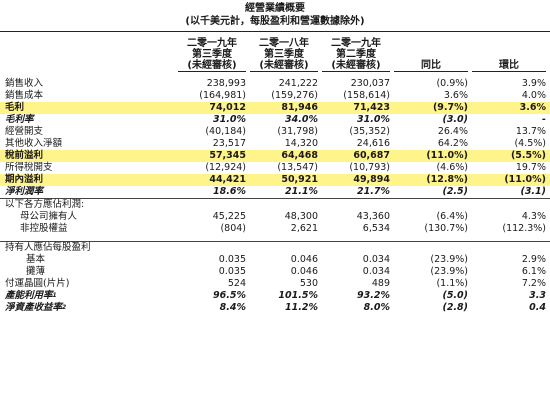 Image resolution: width=550 pixels, height=401 pixels. What do you see at coordinates (24, 83) in the screenshot?
I see `row-label-text: 銷售收入` at bounding box center [24, 83].